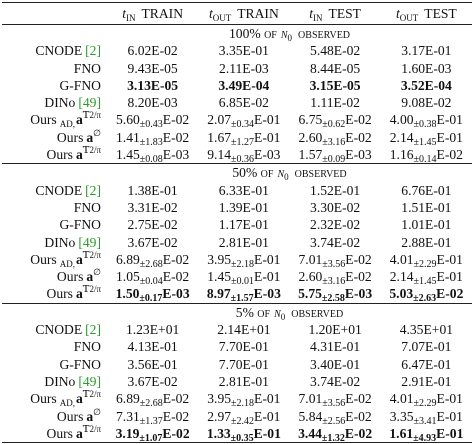  What do you see at coordinates (334, 282) in the screenshot?
I see `value-std: ±3.16` at bounding box center [334, 282].